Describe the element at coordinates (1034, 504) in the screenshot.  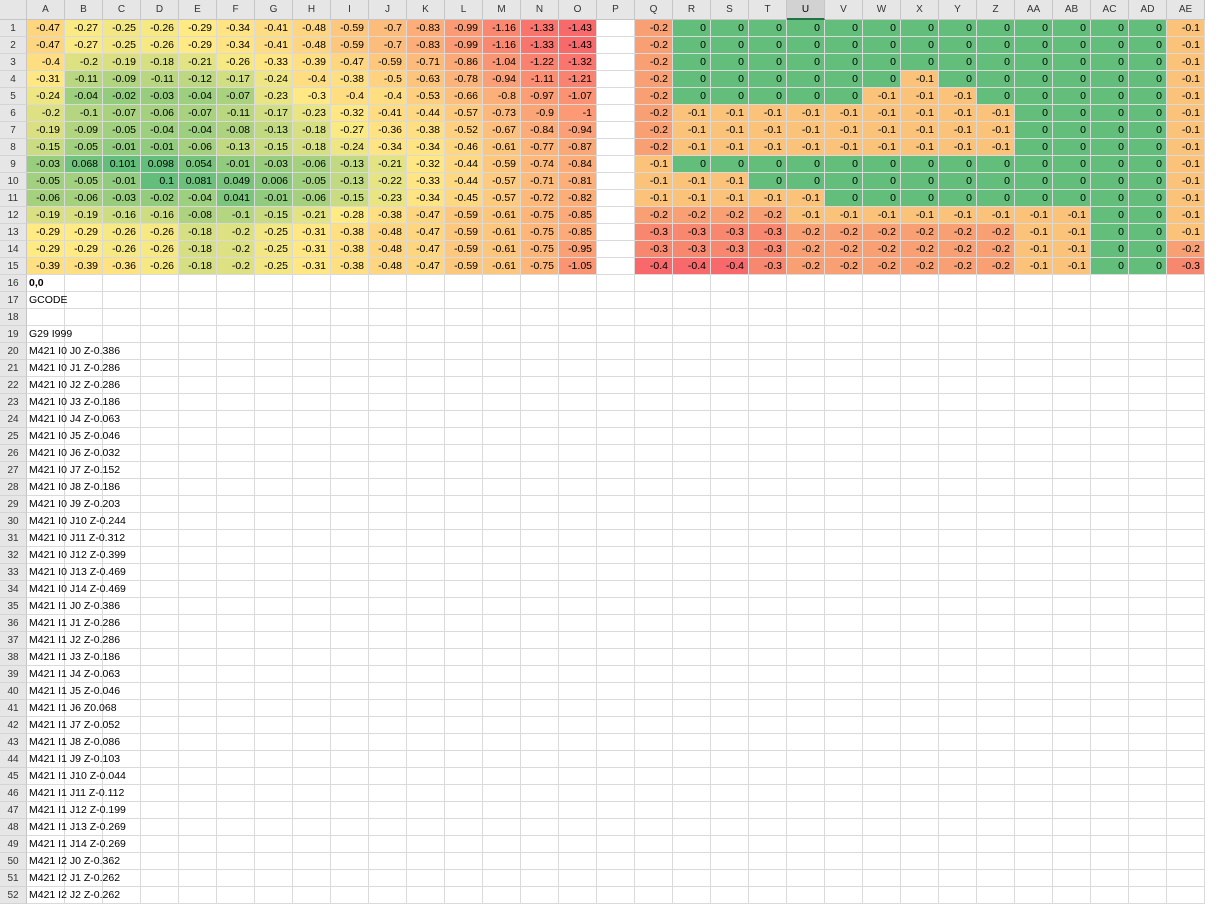
I see `cell-aa29` at that location.